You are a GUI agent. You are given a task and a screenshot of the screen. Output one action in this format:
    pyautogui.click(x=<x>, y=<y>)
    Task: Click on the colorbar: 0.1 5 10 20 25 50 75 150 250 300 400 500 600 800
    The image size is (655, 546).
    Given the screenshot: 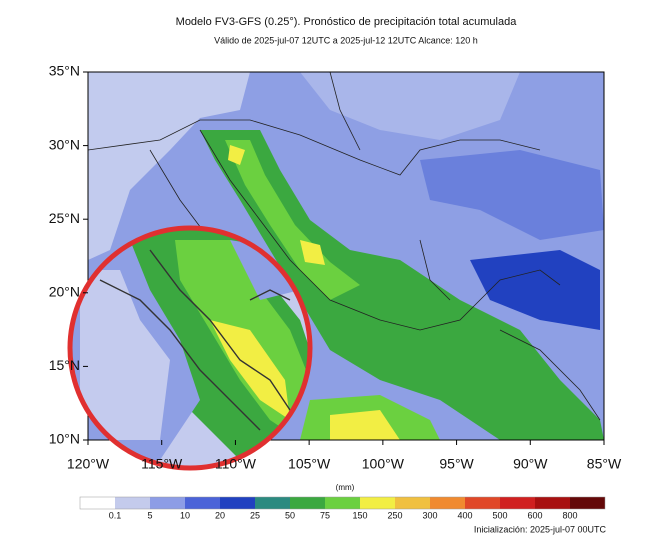 What is the action you would take?
    pyautogui.click(x=342, y=508)
    